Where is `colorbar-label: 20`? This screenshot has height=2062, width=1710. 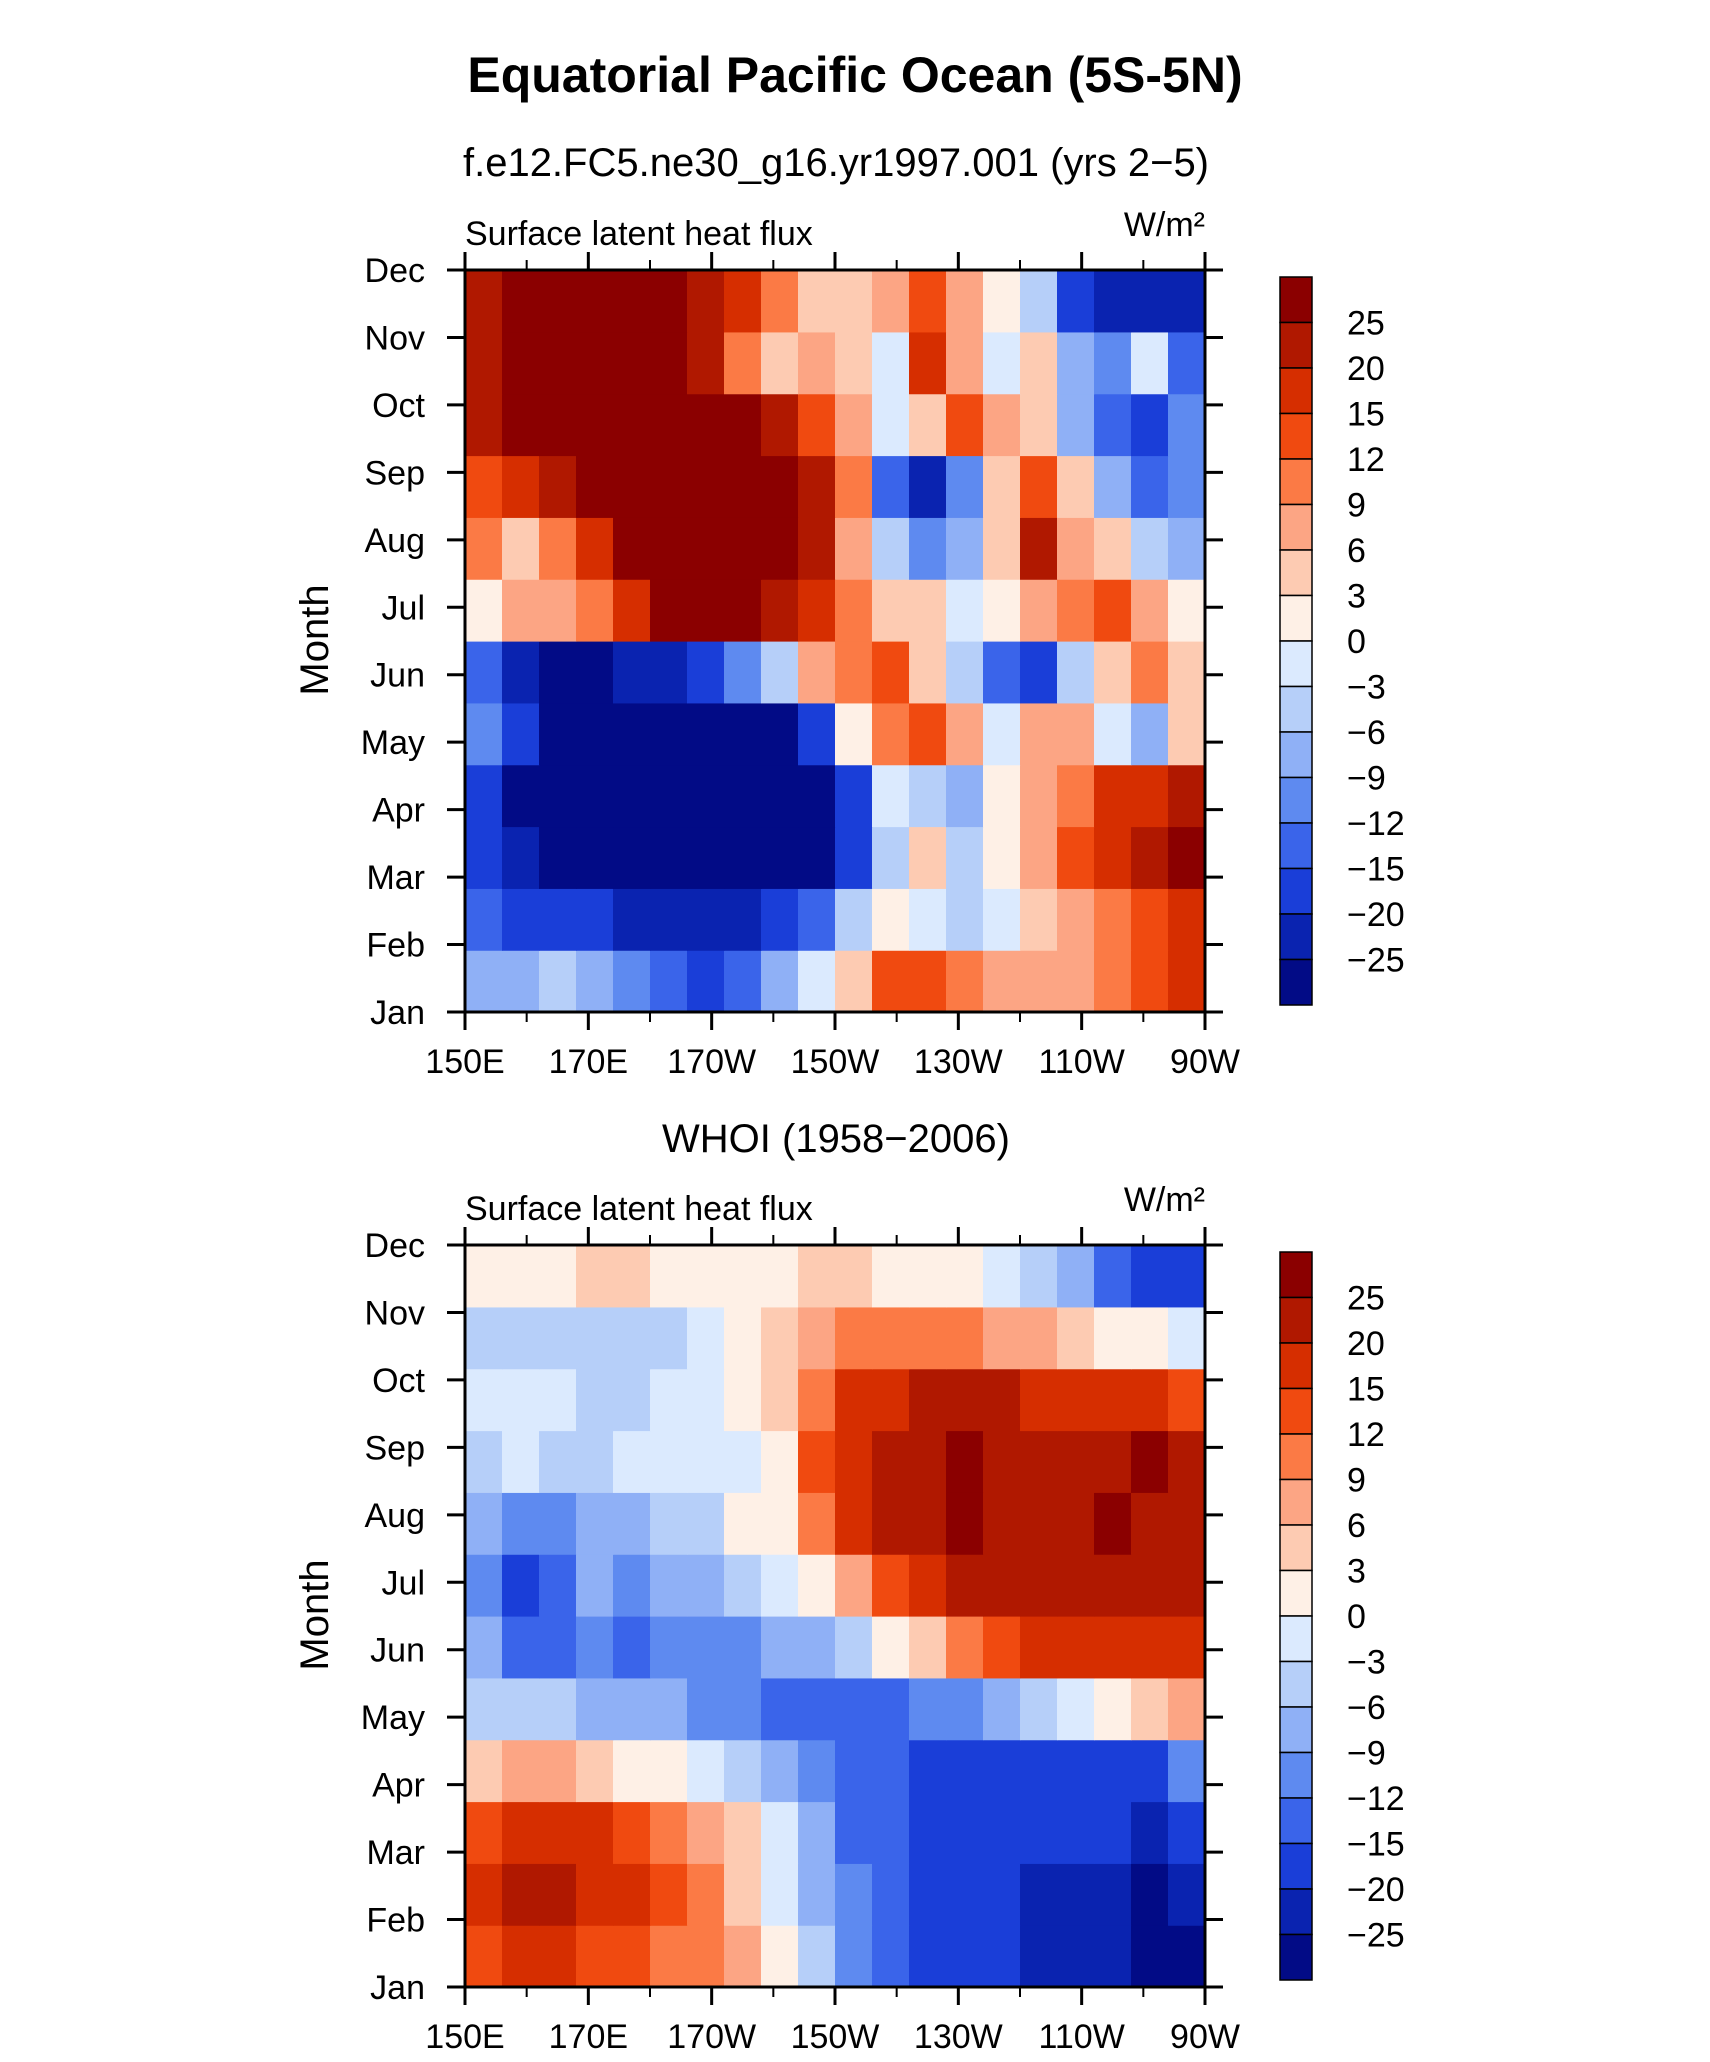
colorbar-label: 20 is located at coordinates (1366, 369).